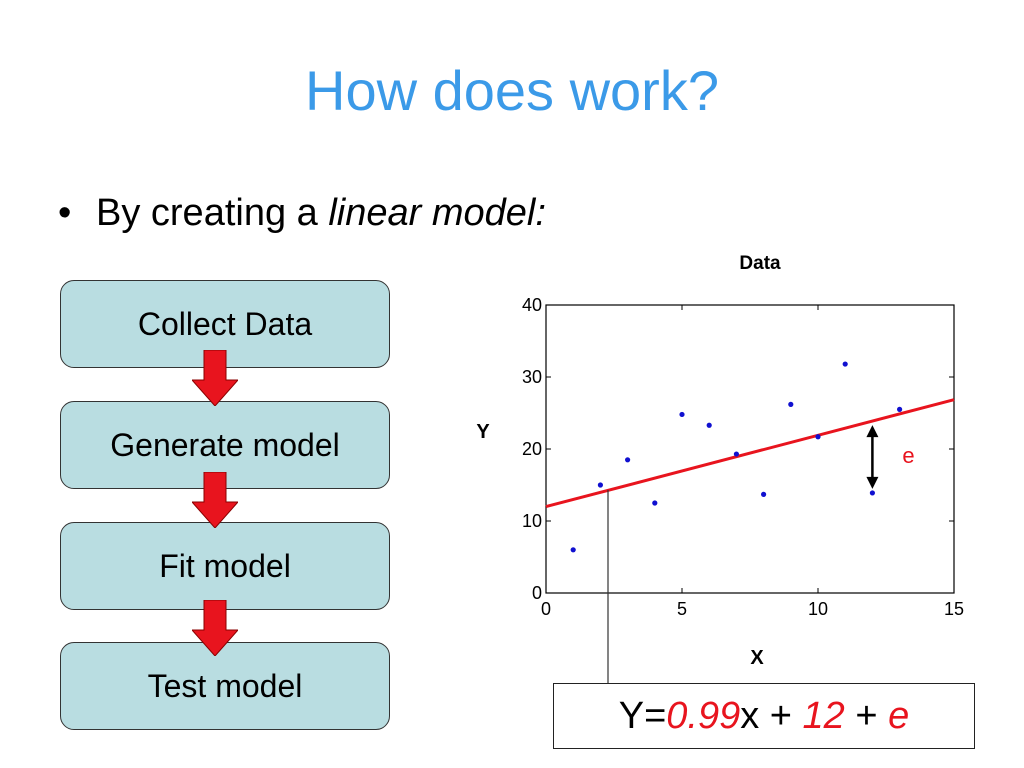 The width and height of the screenshot is (1024, 768). I want to click on residual-arrow-head-up, so click(872, 431).